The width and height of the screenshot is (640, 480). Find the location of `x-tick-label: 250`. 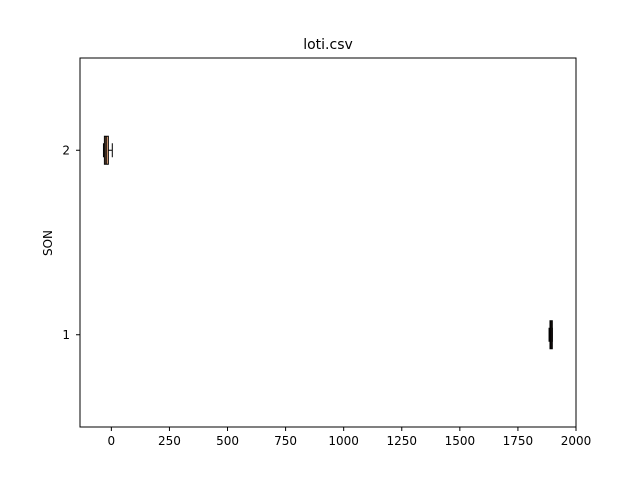

x-tick-label: 250 is located at coordinates (169, 441).